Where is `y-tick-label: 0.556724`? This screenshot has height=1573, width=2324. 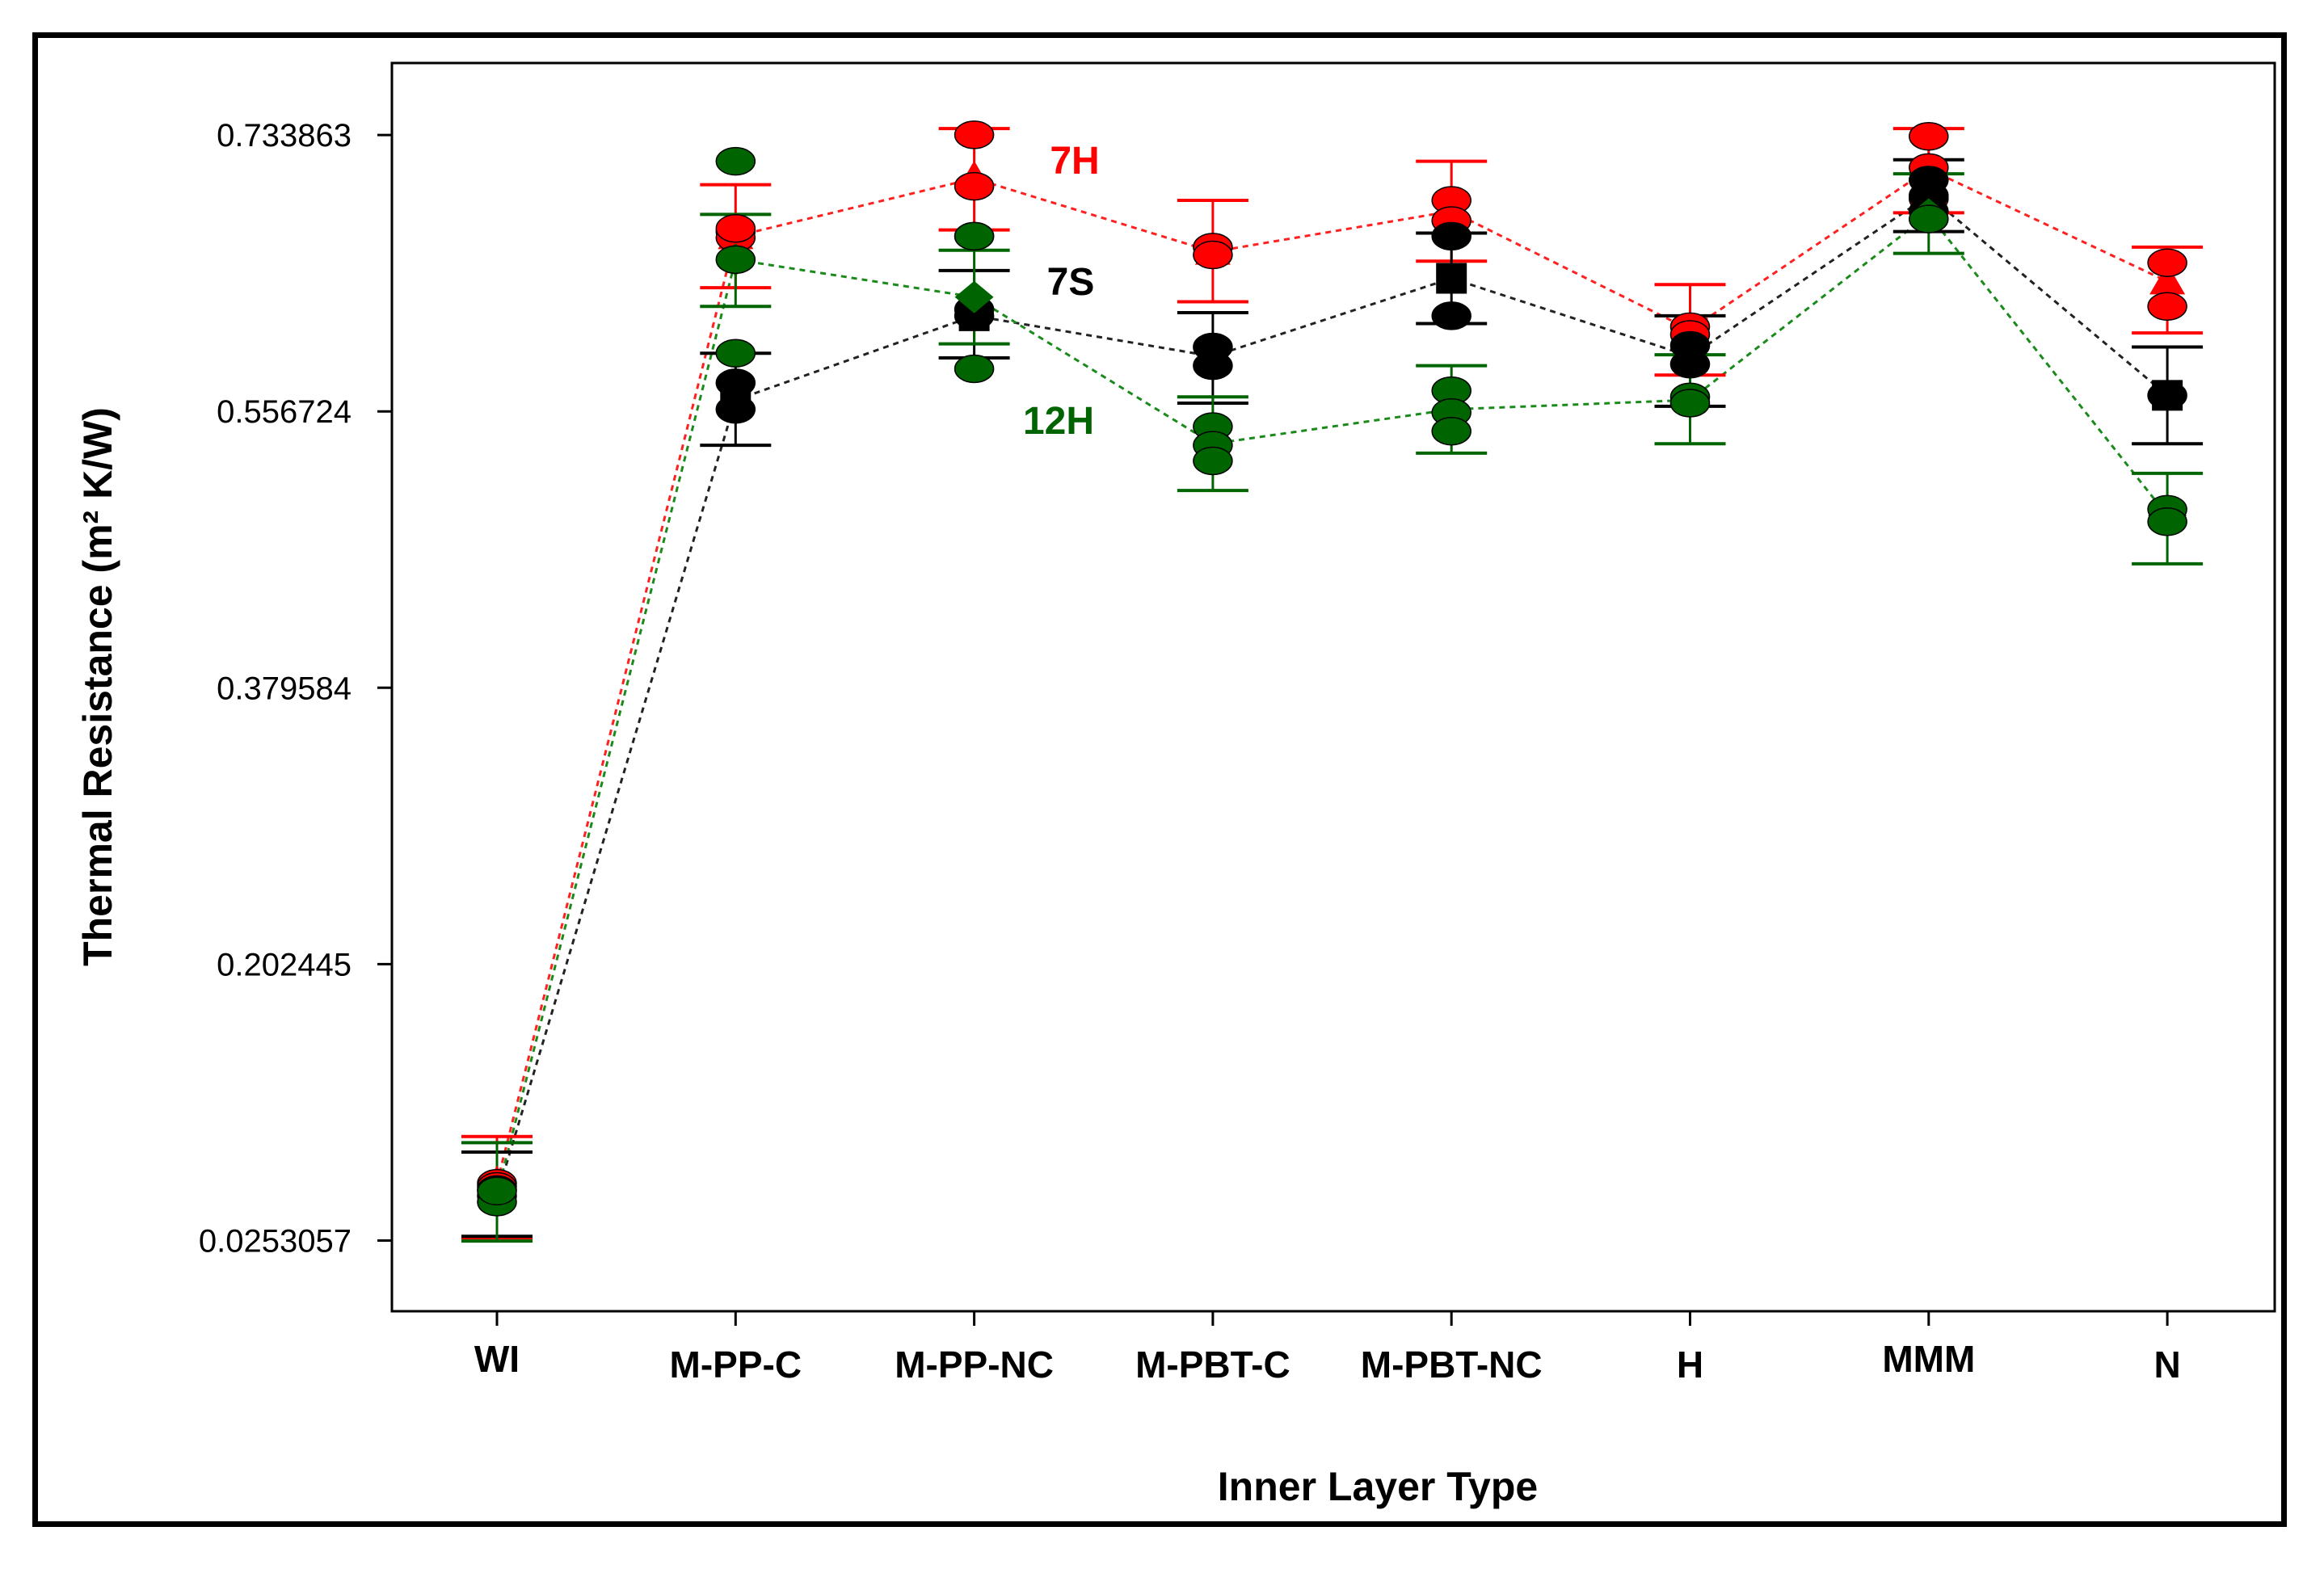
y-tick-label: 0.556724 is located at coordinates (284, 412).